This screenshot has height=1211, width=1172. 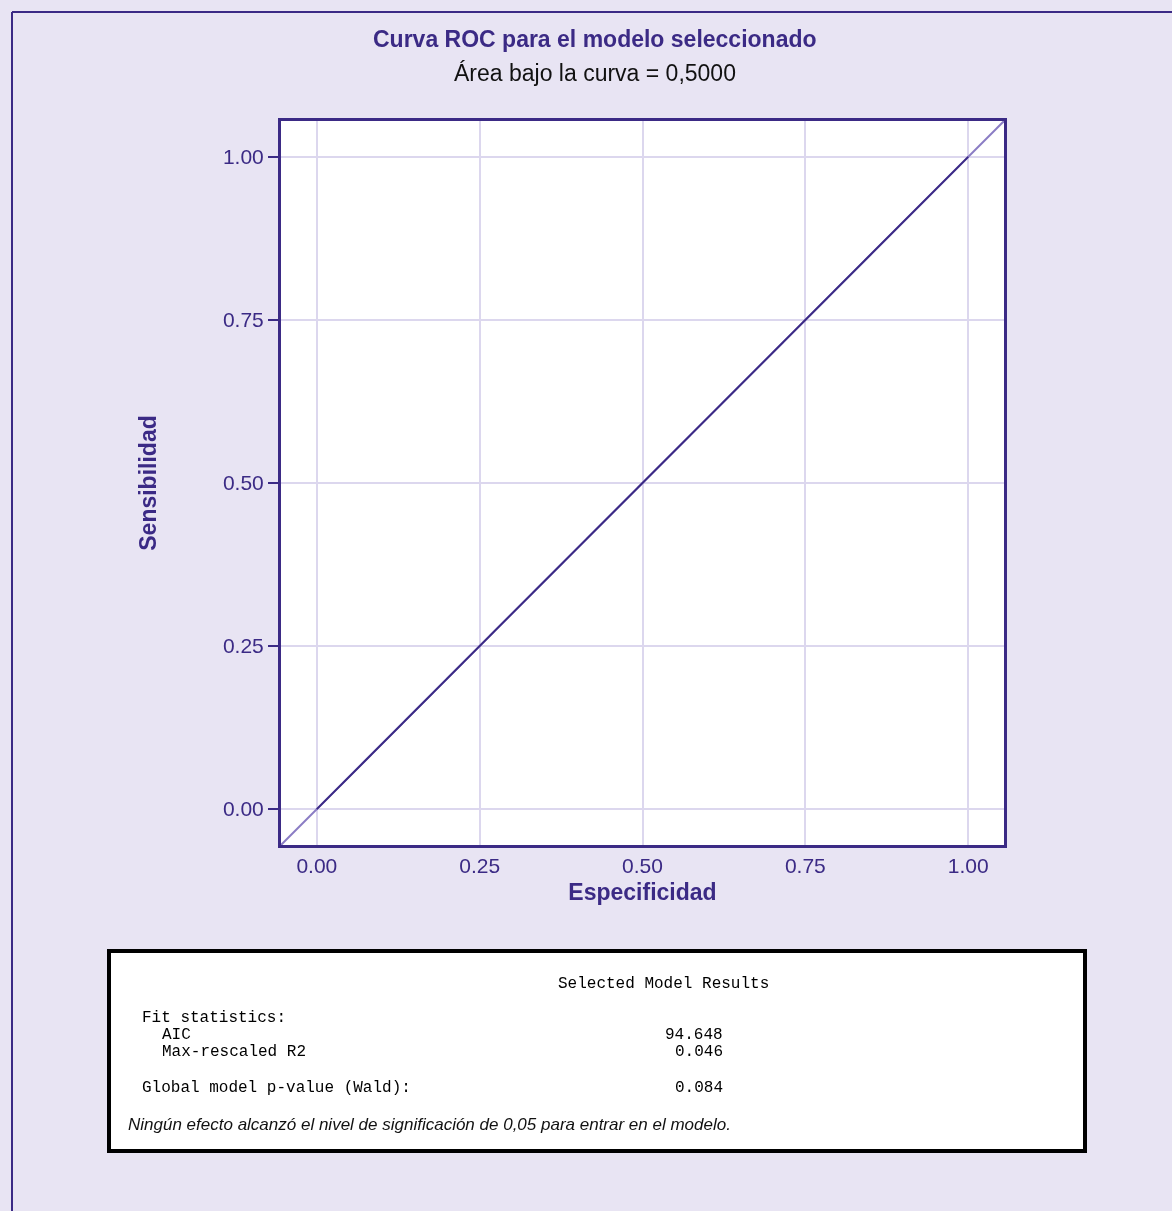 I want to click on x-tick-label: 0.75, so click(x=805, y=866).